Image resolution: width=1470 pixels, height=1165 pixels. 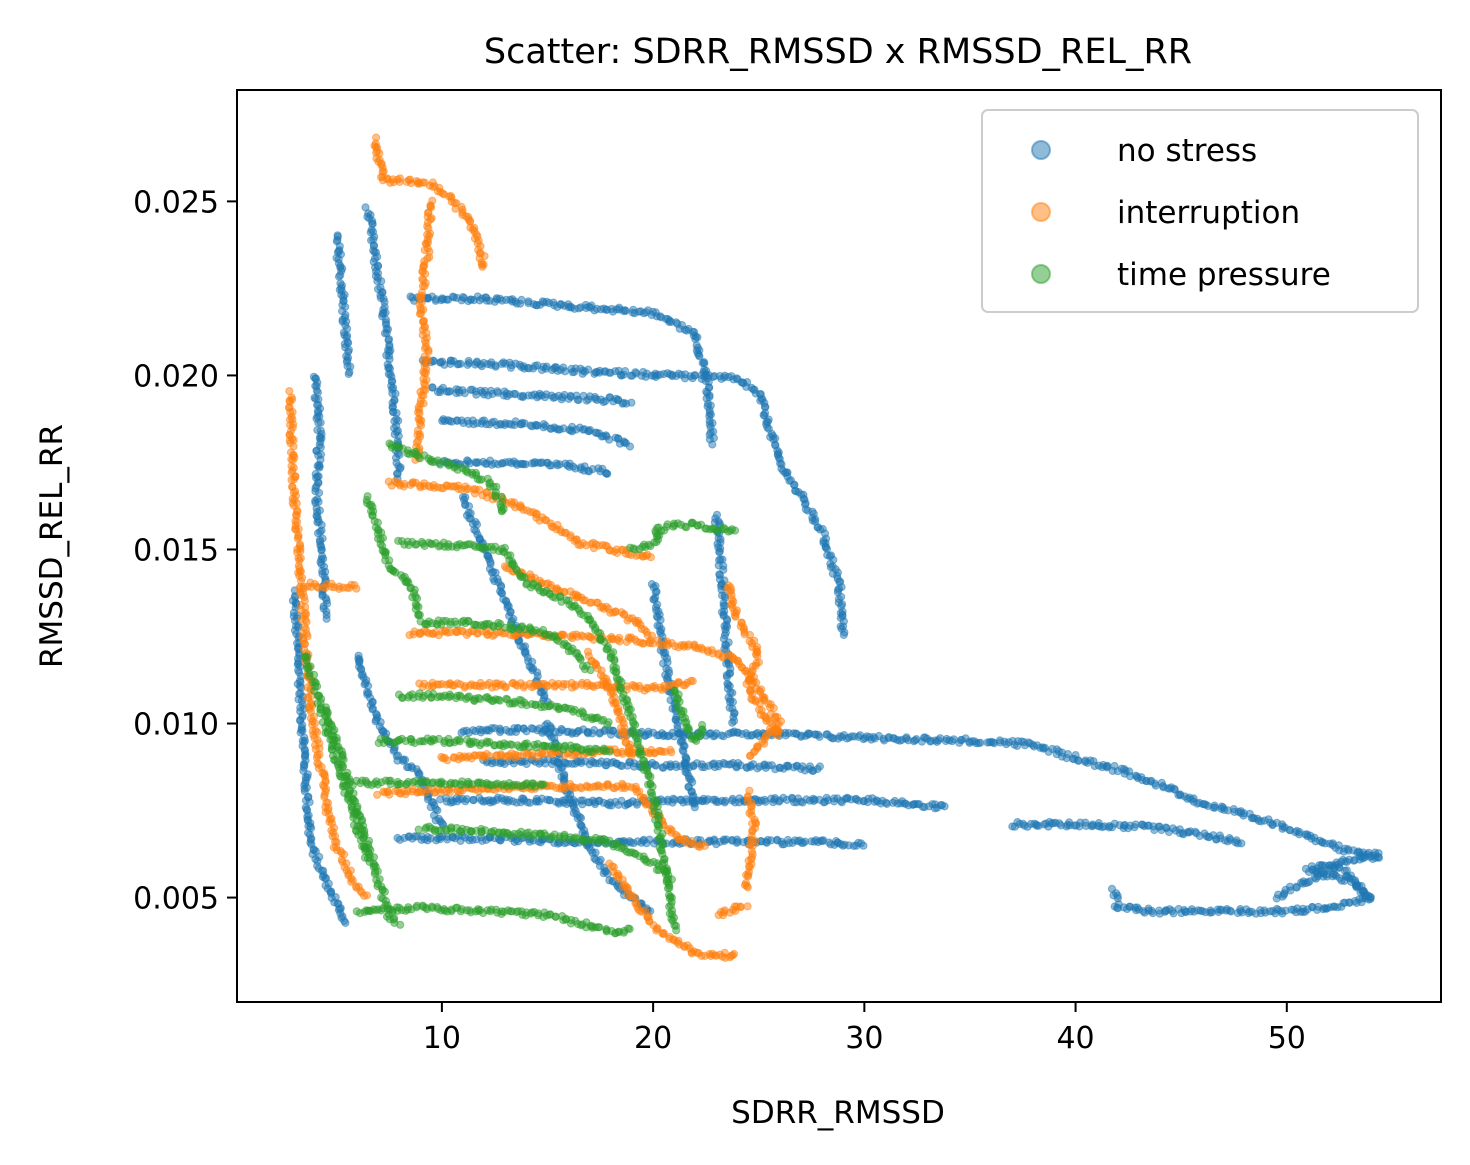 What do you see at coordinates (838, 52) in the screenshot?
I see `chart-title: Scatter: SDRR_RMSSD x RMSSD_REL_RR` at bounding box center [838, 52].